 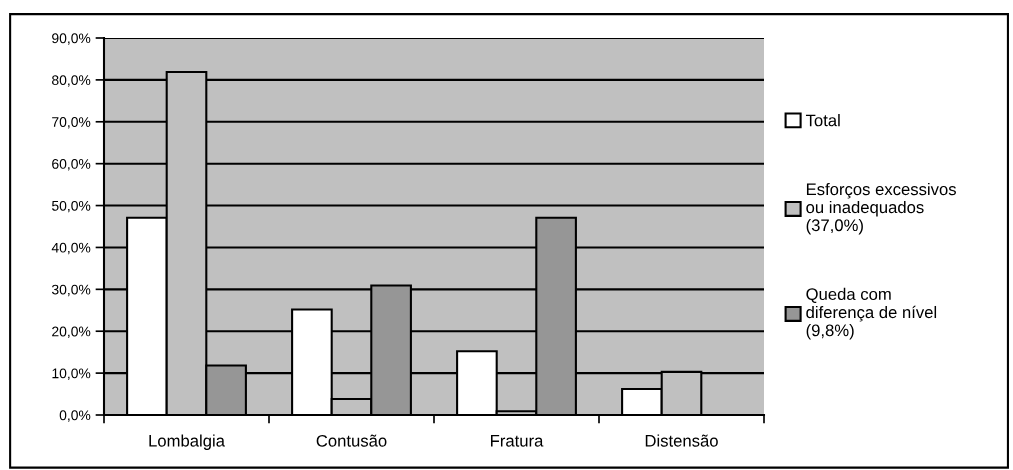 I want to click on y-tick-label: 70,0%, so click(x=71, y=123).